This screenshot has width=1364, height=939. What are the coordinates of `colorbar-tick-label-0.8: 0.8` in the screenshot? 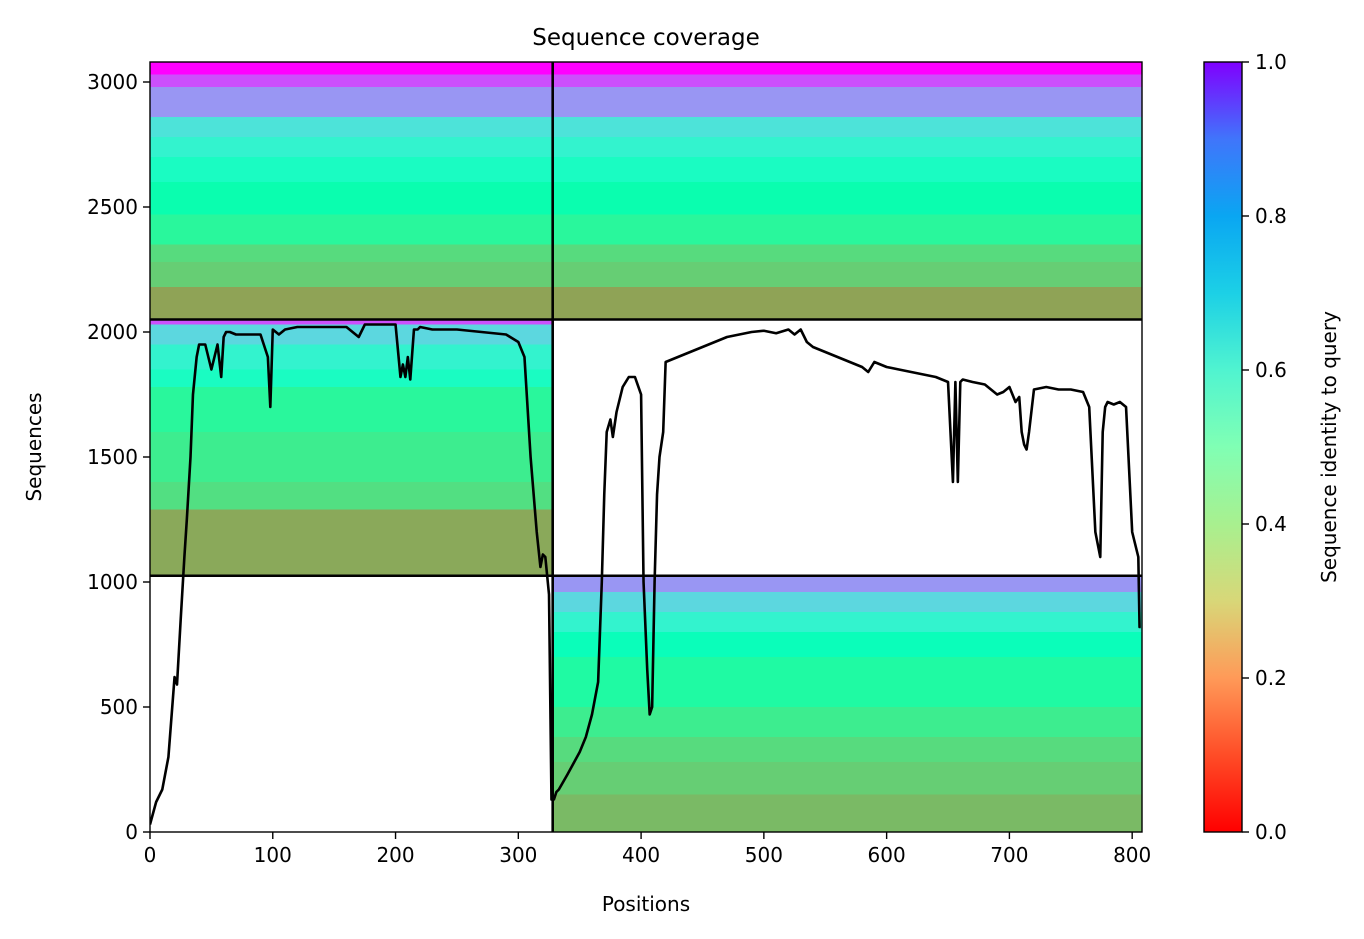 It's located at (1271, 216).